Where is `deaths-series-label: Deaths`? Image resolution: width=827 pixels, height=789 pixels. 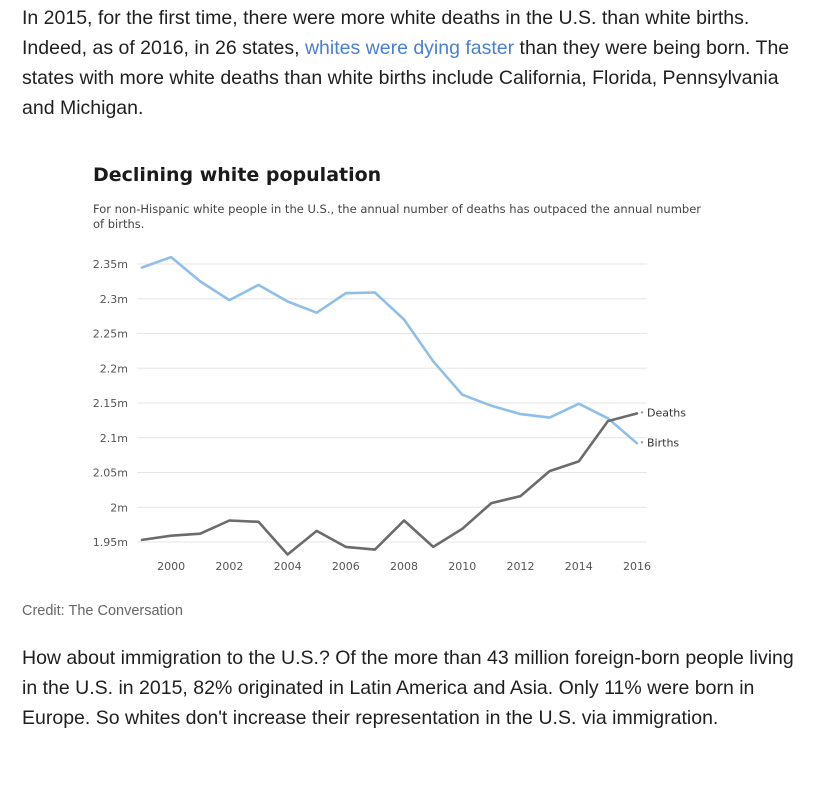 deaths-series-label: Deaths is located at coordinates (666, 412).